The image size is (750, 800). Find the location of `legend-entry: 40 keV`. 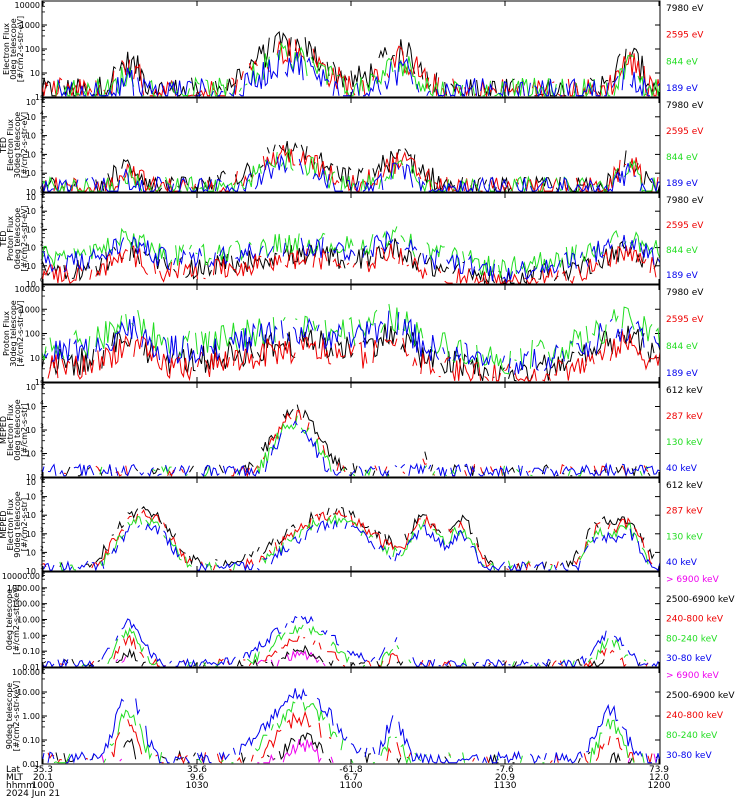

legend-entry: 40 keV is located at coordinates (682, 469).